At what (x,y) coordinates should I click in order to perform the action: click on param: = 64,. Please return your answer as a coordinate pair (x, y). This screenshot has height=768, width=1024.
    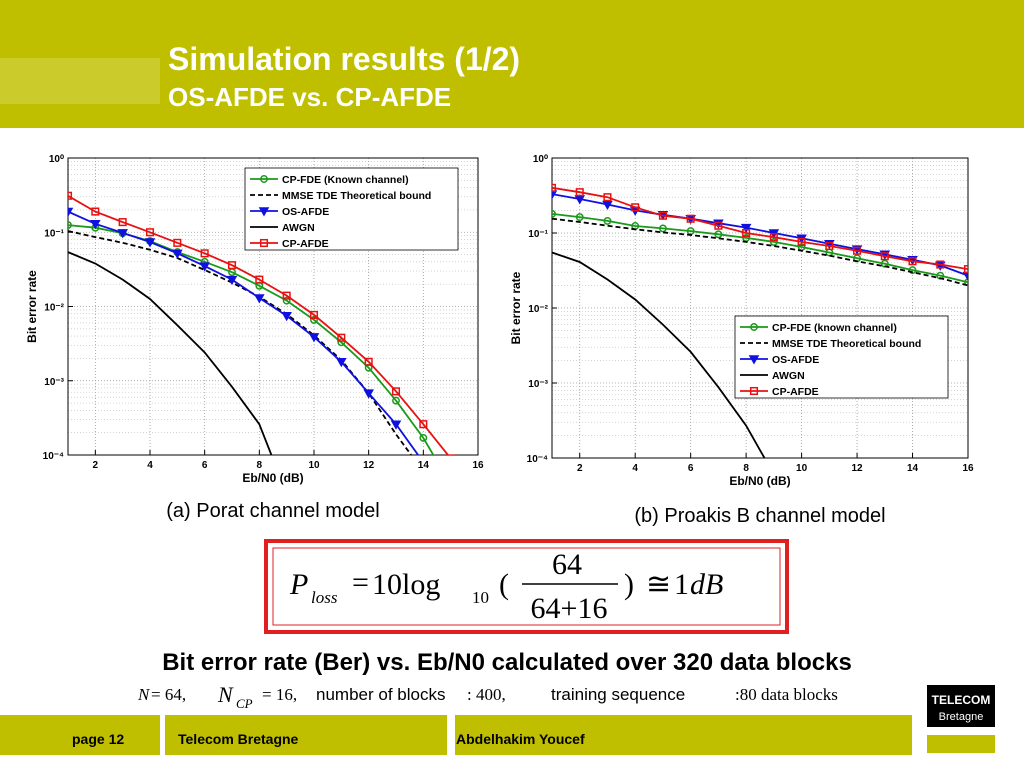
    Looking at the image, I should click on (168, 694).